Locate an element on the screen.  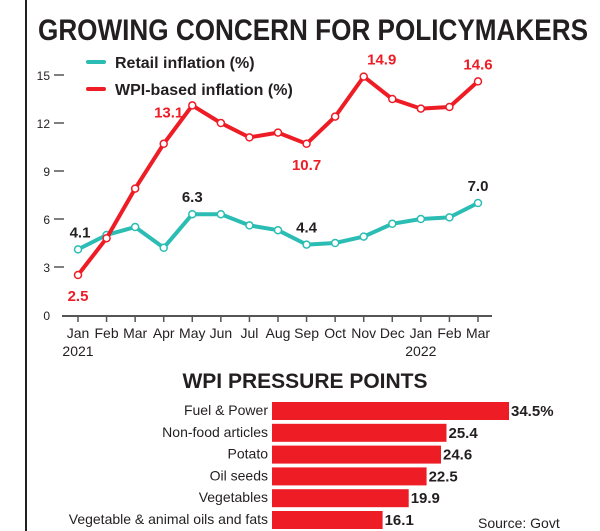
bar-value-label: 22.5 is located at coordinates (443, 476).